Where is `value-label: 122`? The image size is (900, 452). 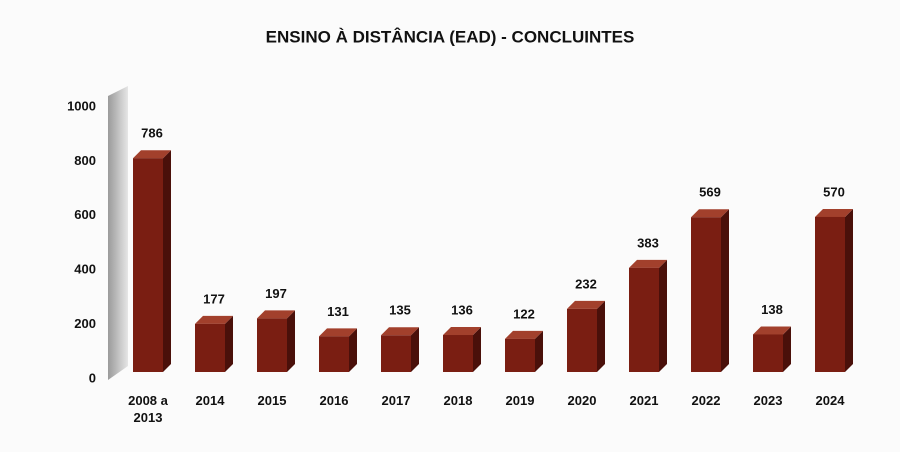
value-label: 122 is located at coordinates (524, 313).